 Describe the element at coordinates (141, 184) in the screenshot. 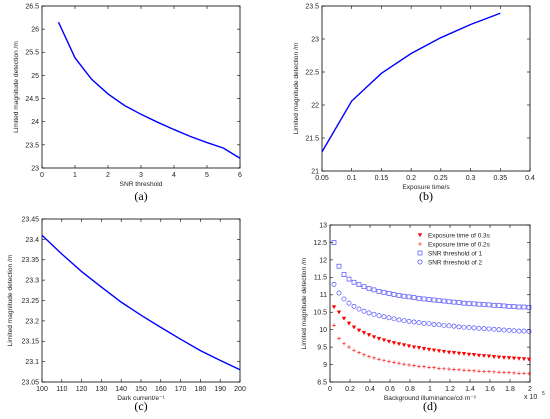

I see `x-axis-label: SNR threshold` at that location.